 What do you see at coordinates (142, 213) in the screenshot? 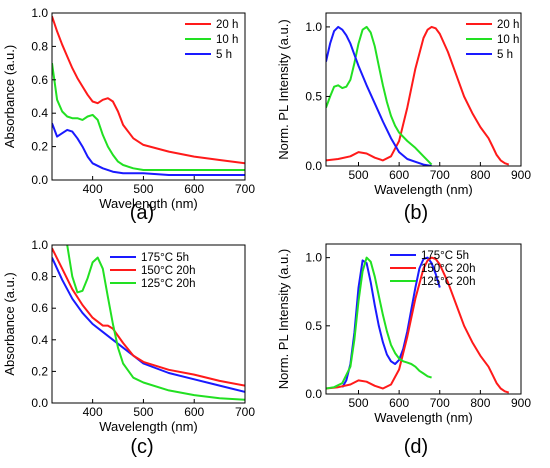
I see `panel-label-a: (a)` at bounding box center [142, 213].